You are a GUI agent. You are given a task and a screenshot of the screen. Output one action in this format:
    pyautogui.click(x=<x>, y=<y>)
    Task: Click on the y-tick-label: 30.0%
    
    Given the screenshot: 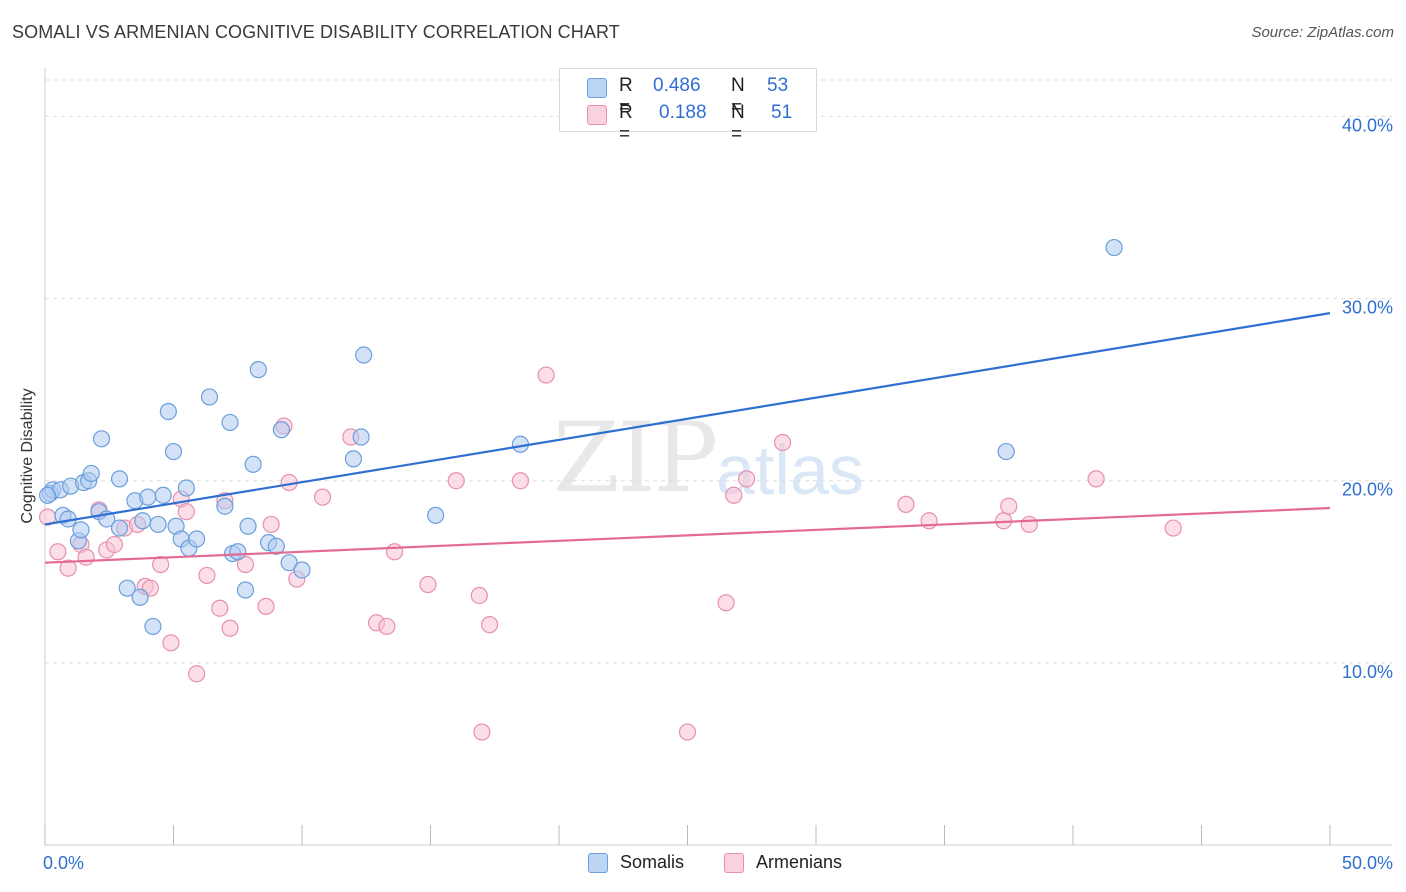 What is the action you would take?
    pyautogui.click(x=1367, y=308)
    